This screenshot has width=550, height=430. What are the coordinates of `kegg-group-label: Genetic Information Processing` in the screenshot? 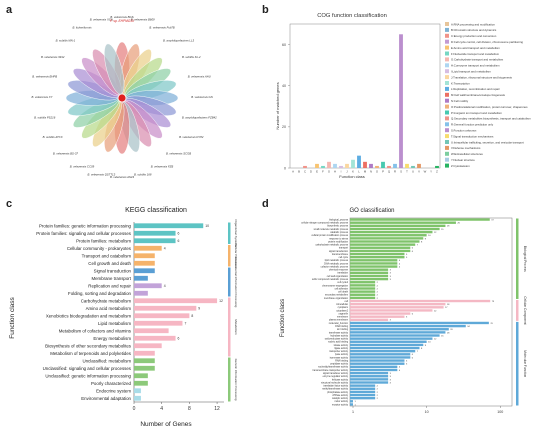 It's located at (236, 380).